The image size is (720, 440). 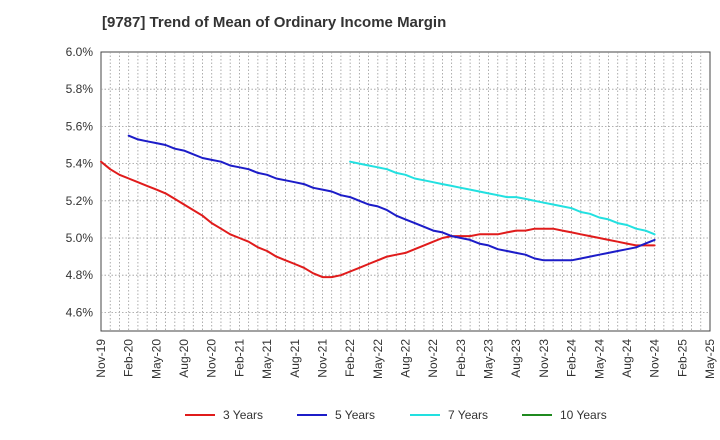 What do you see at coordinates (355, 415) in the screenshot?
I see `legend-label: 5 Years` at bounding box center [355, 415].